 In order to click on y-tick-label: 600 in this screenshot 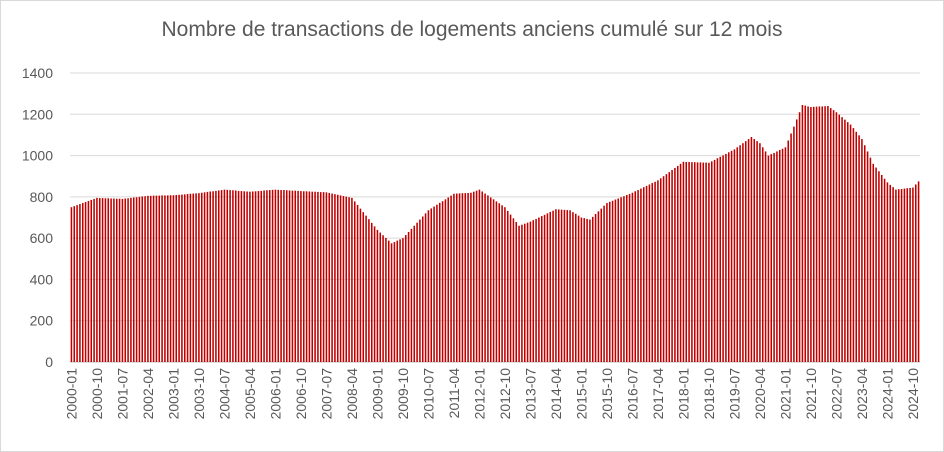, I will do `click(42, 238)`.